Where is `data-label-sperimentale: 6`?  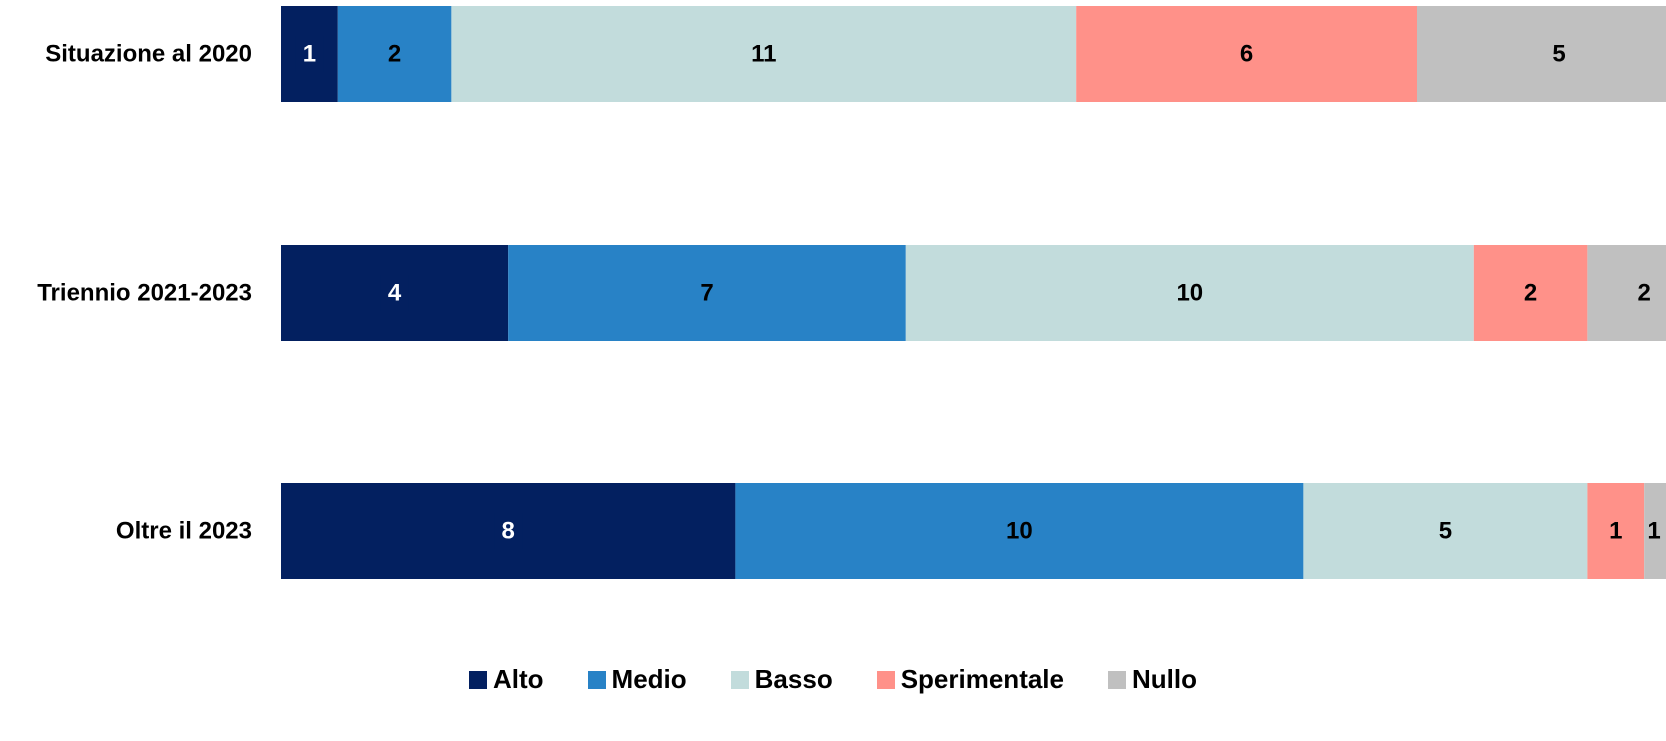
data-label-sperimentale: 6 is located at coordinates (1246, 54).